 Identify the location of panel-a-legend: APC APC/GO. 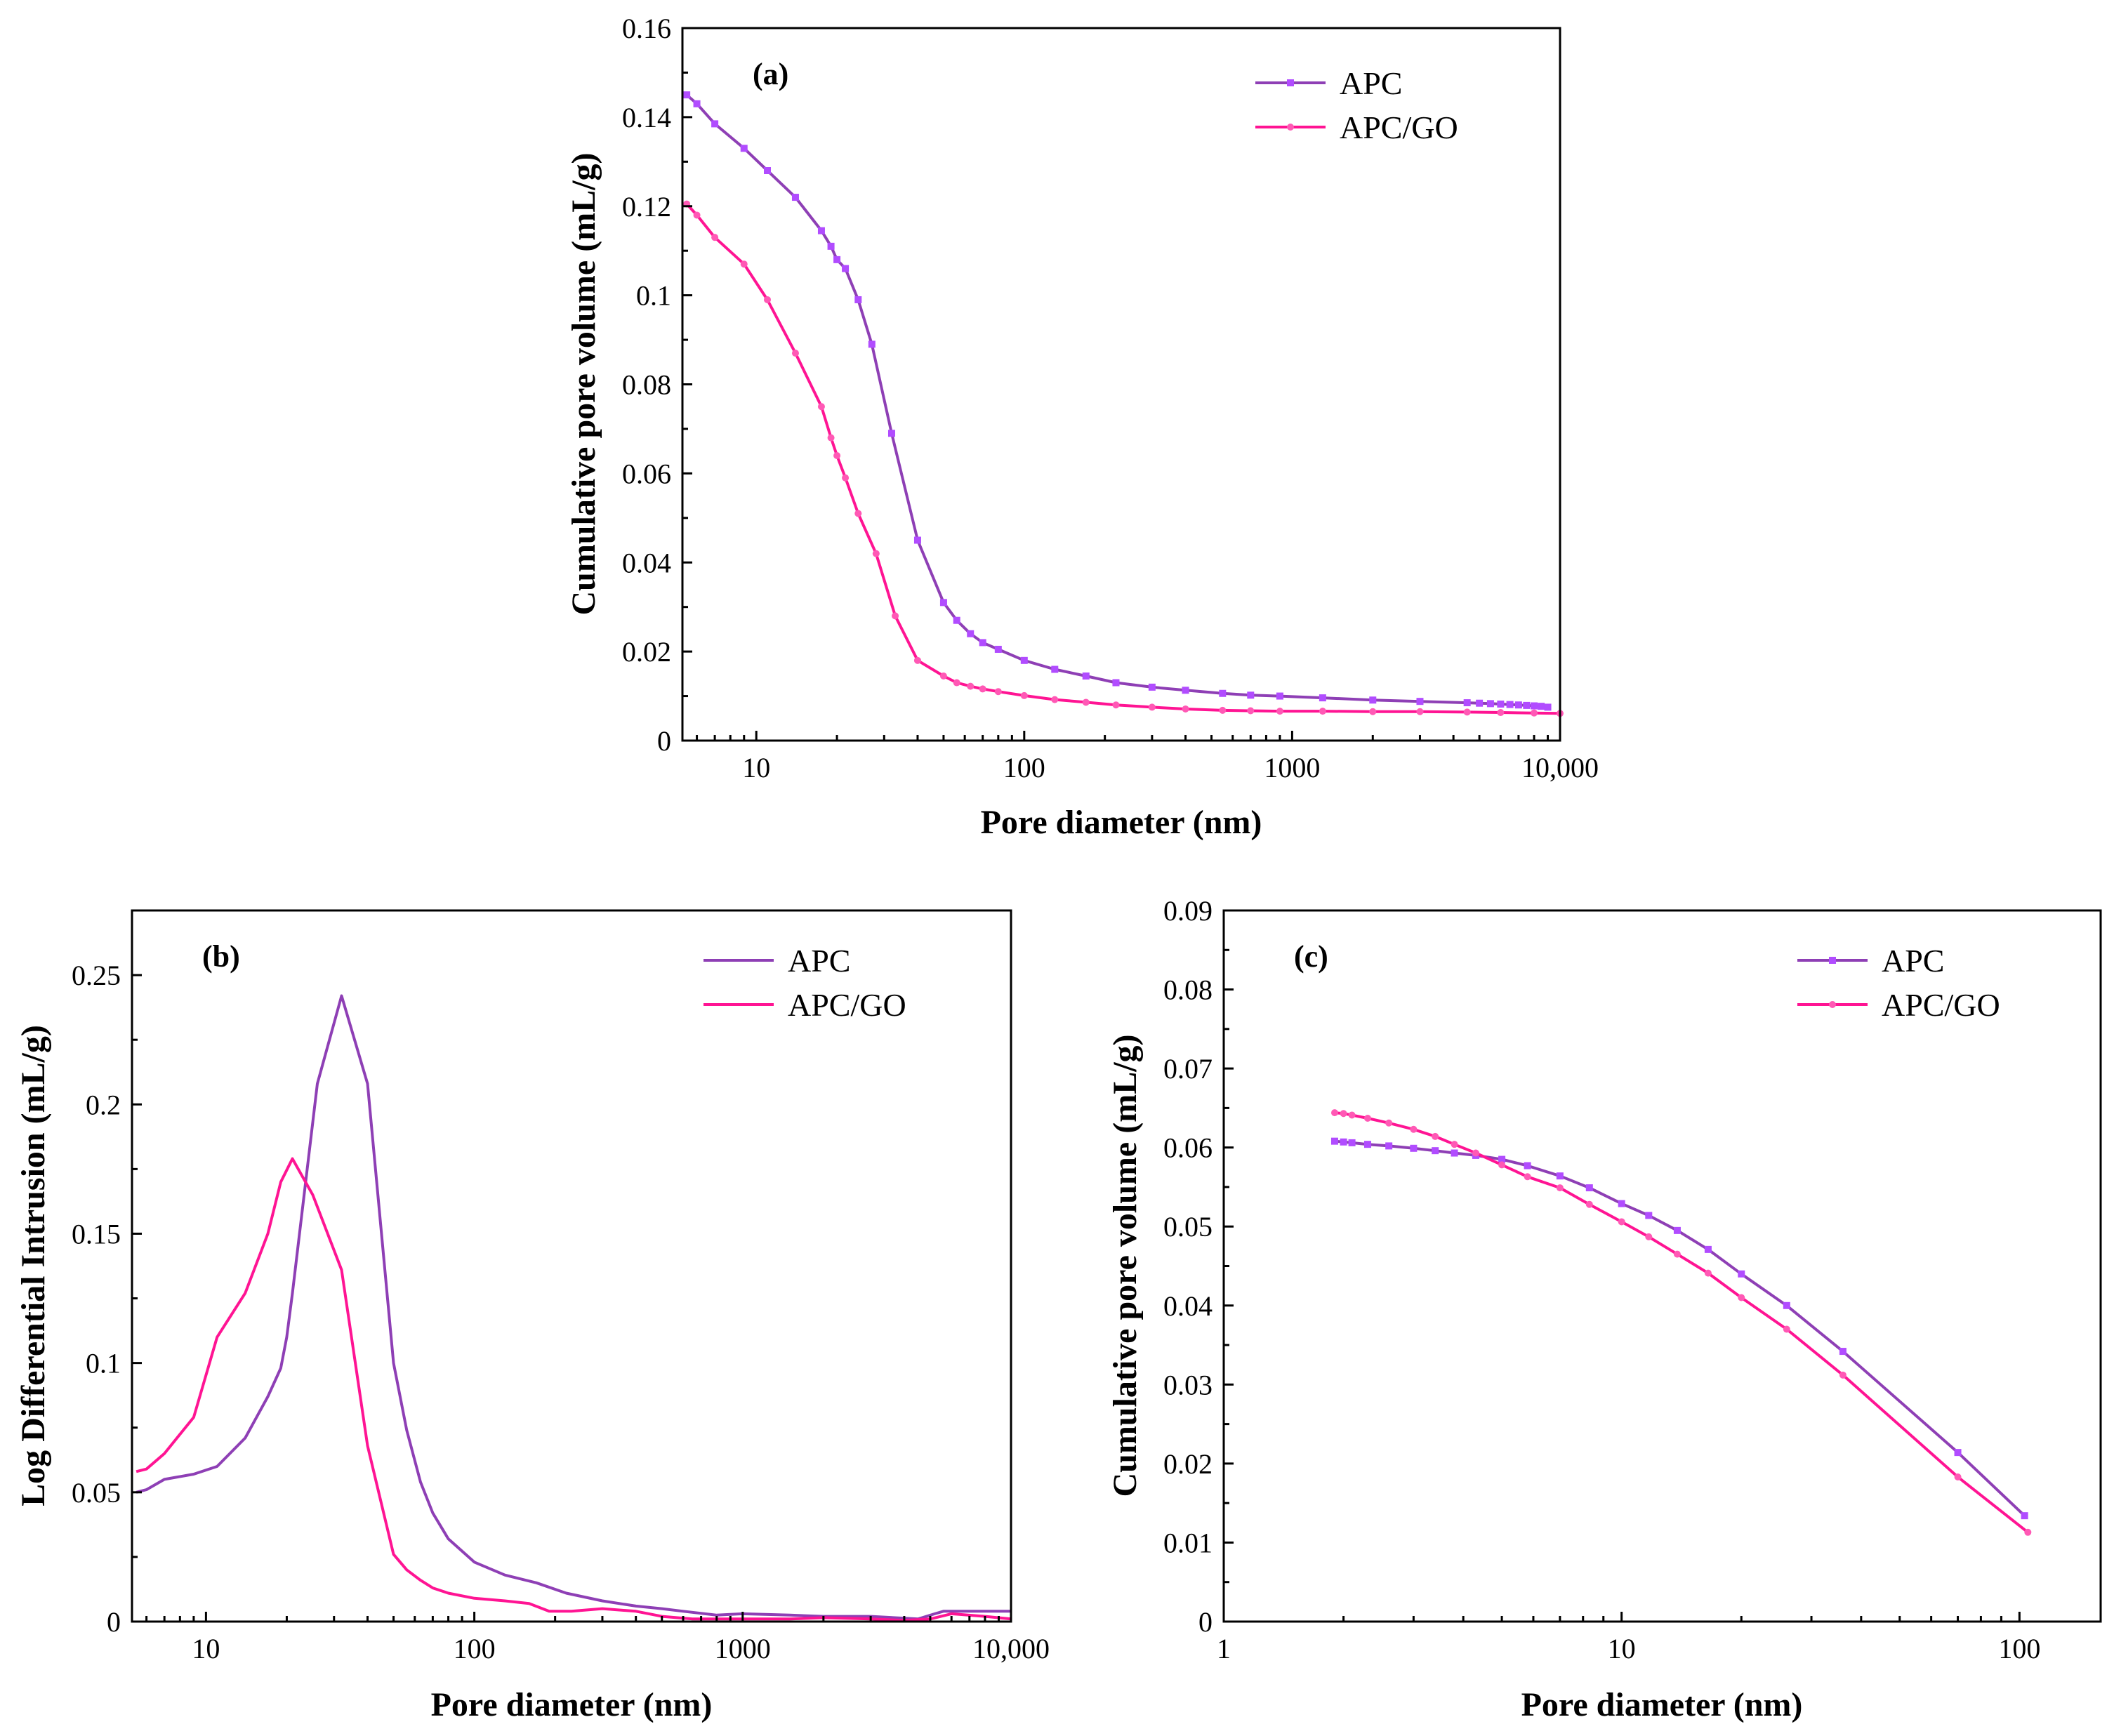
(1356, 105).